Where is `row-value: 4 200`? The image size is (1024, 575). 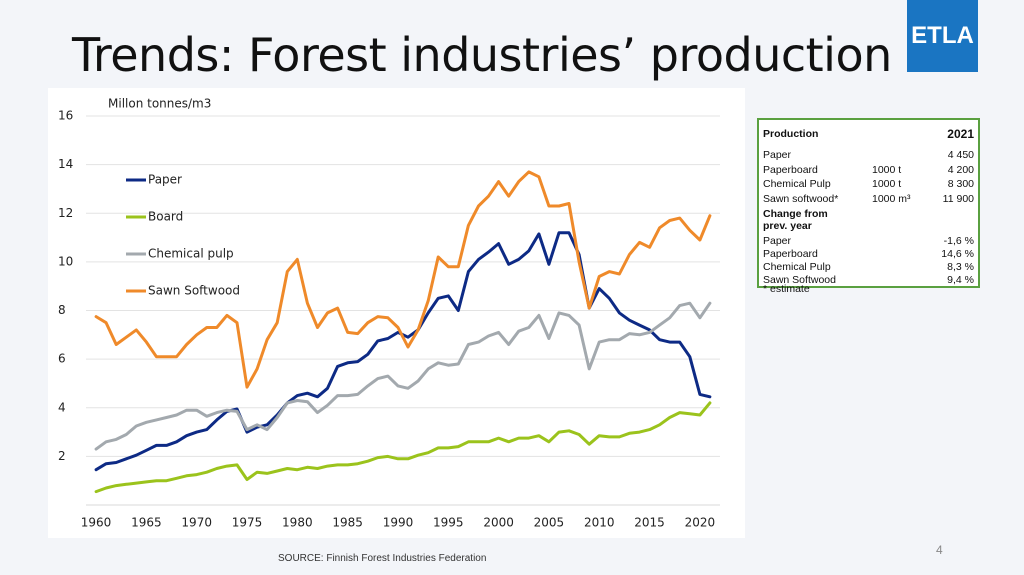 row-value: 4 200 is located at coordinates (960, 169).